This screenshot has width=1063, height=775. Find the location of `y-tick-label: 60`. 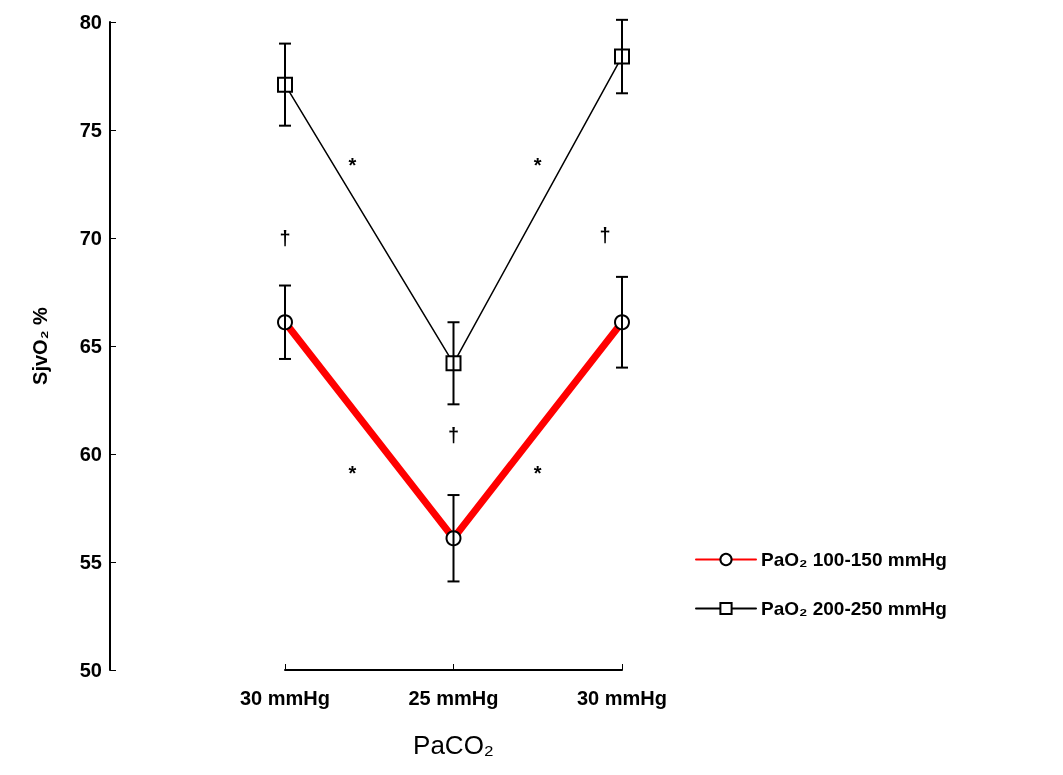

y-tick-label: 60 is located at coordinates (90, 454).